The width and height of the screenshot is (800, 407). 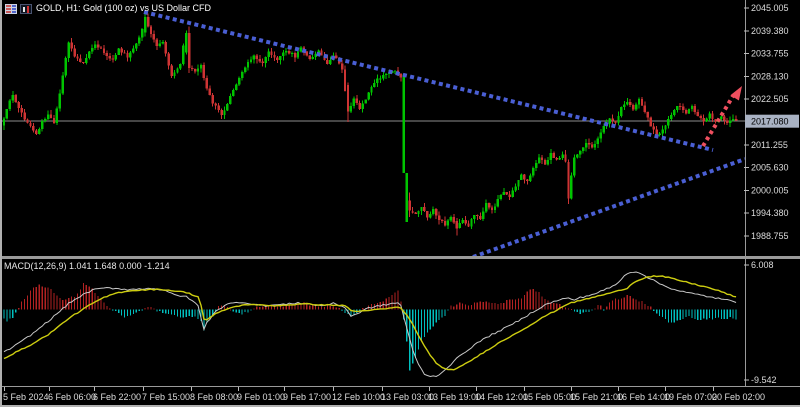 I want to click on time-axis-label: 14 Feb 12:00, so click(x=501, y=397).